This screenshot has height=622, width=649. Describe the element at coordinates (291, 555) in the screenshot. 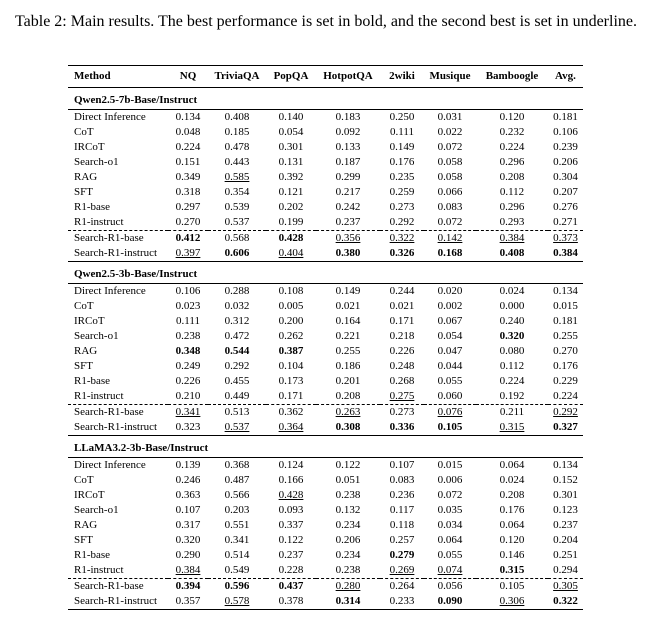

I see `score-cell: 0.237` at that location.